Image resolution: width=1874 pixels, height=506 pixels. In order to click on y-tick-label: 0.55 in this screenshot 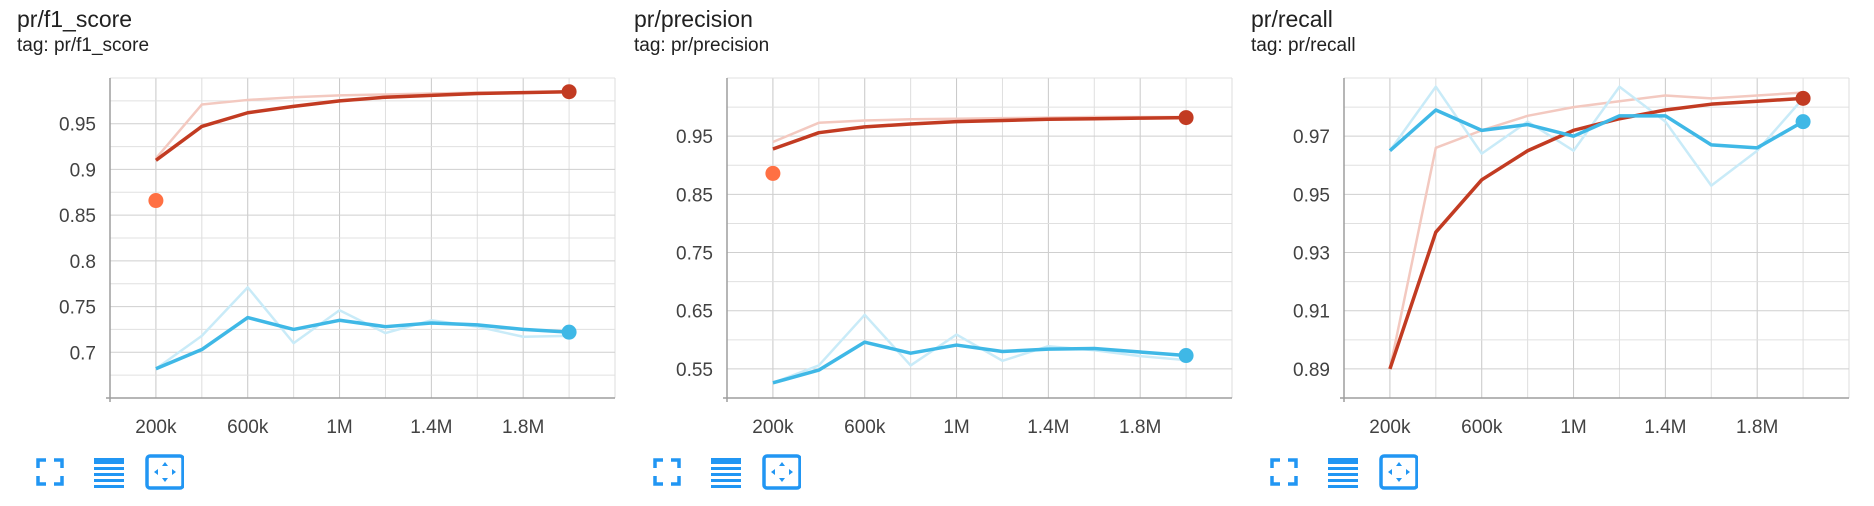, I will do `click(694, 370)`.